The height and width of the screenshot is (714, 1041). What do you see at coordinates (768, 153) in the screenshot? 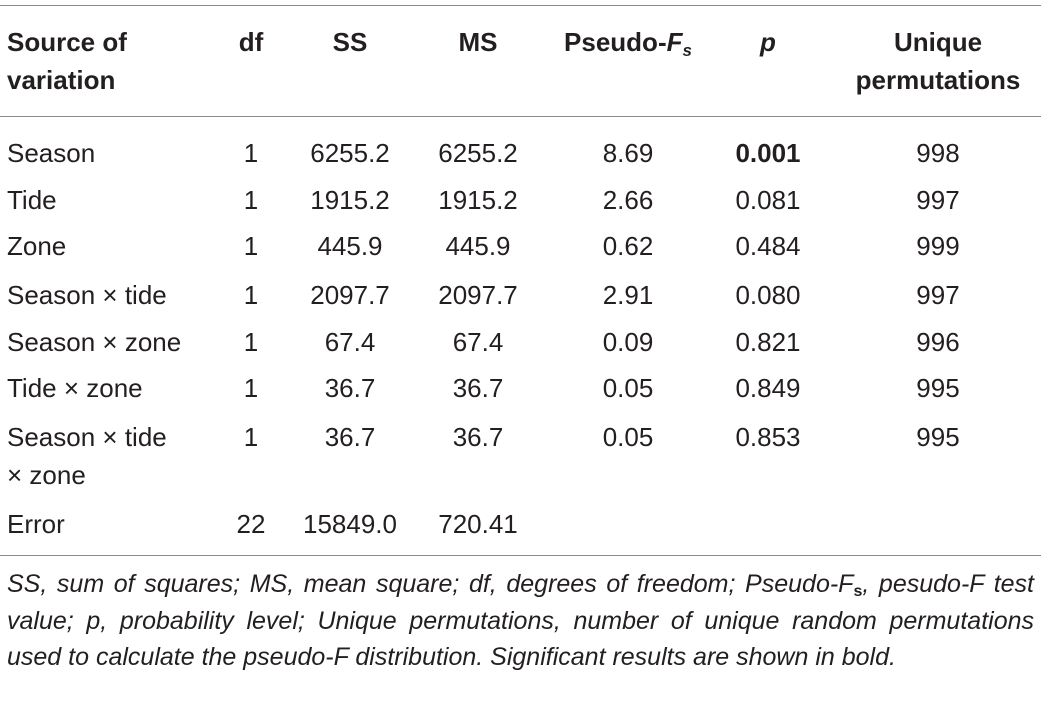
I see `cell-p: 0.001` at bounding box center [768, 153].